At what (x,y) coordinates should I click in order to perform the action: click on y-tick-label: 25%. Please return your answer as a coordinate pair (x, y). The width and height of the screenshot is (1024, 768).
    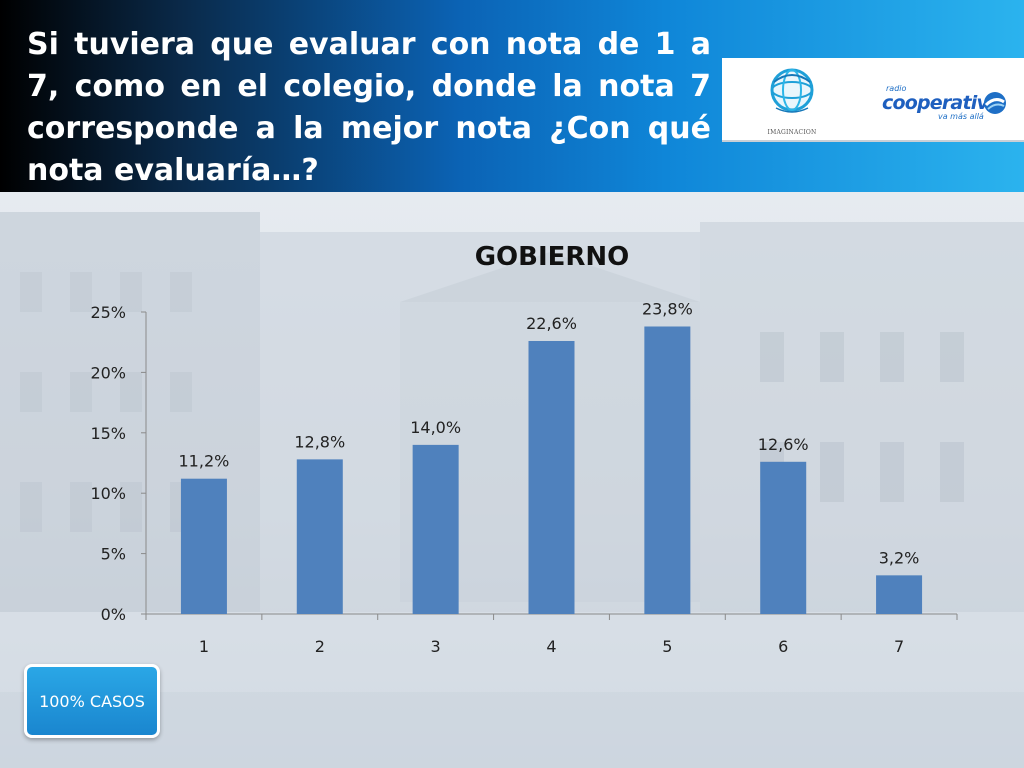
    Looking at the image, I should click on (108, 312).